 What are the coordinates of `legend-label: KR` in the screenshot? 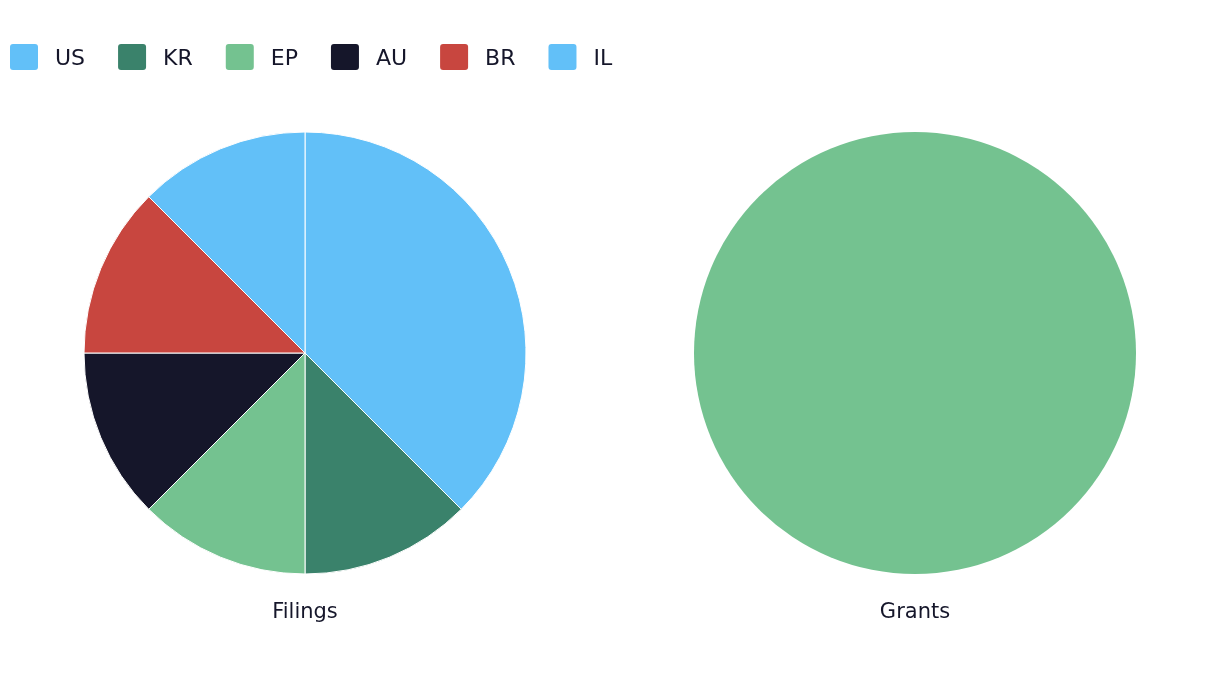 It's located at (178, 57).